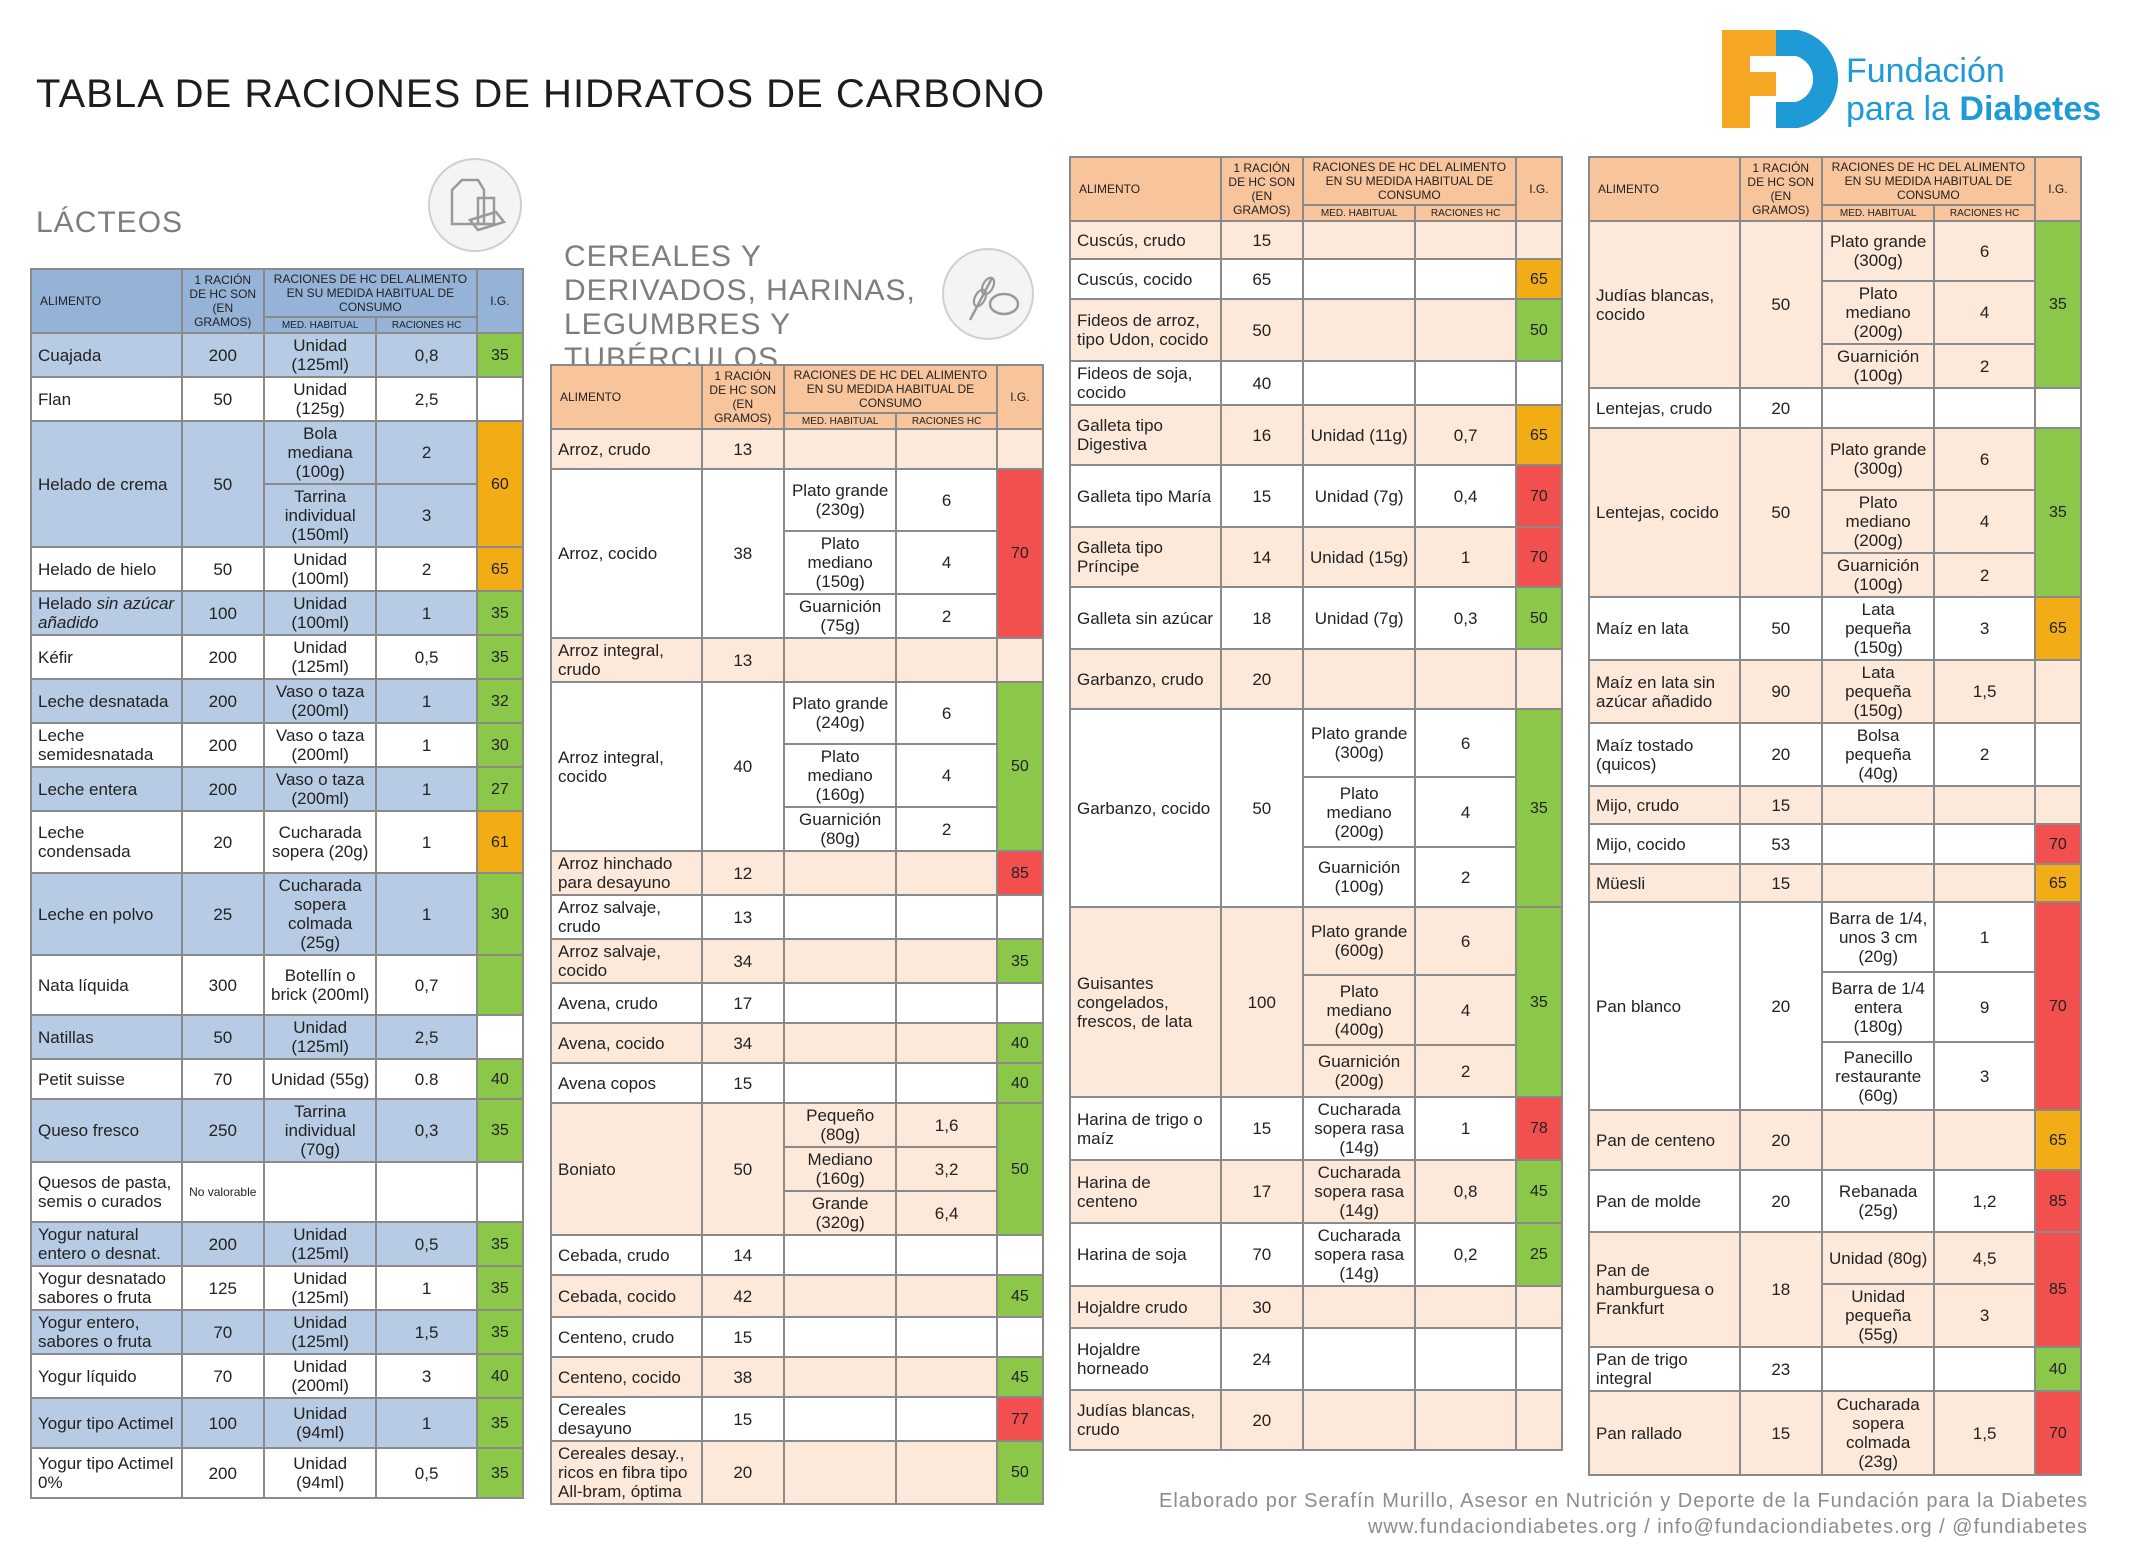 This screenshot has width=2152, height=1550. Describe the element at coordinates (1984, 575) in the screenshot. I see `cell-value: 2` at that location.